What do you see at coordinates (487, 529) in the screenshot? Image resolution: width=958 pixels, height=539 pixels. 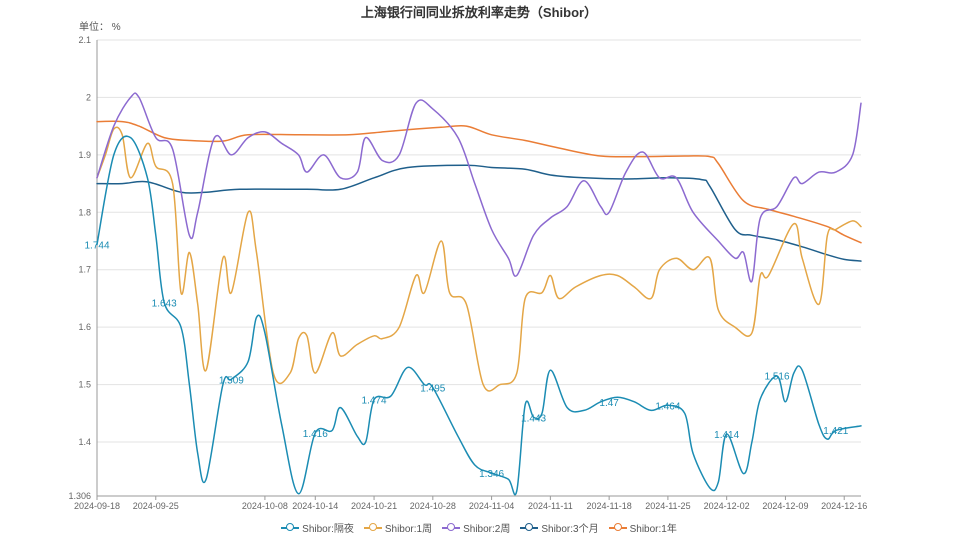 I see `legend-label: Shibor:2周` at bounding box center [487, 529].